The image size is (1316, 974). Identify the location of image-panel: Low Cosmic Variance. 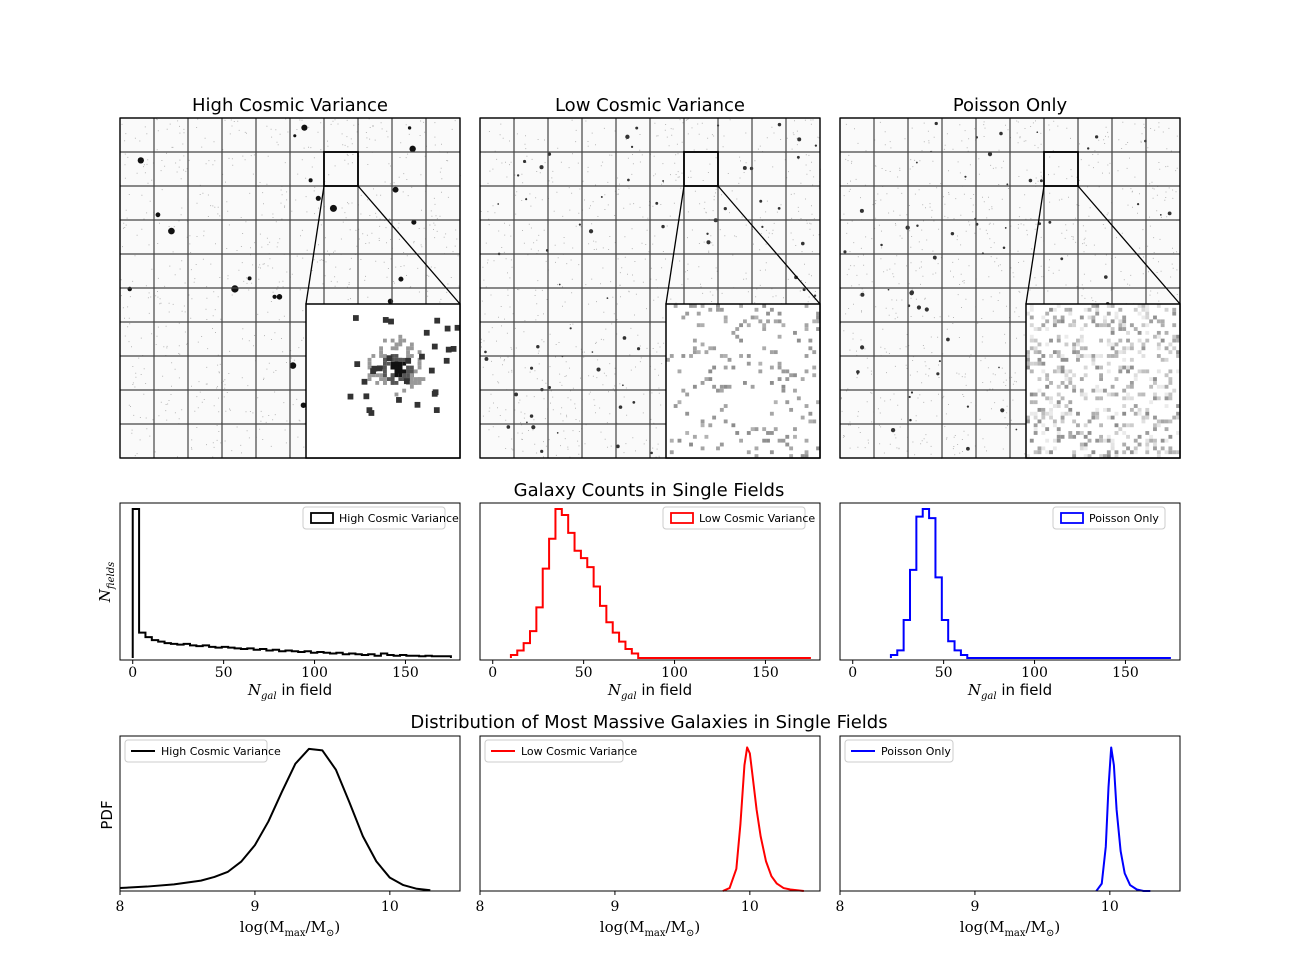
(650, 277).